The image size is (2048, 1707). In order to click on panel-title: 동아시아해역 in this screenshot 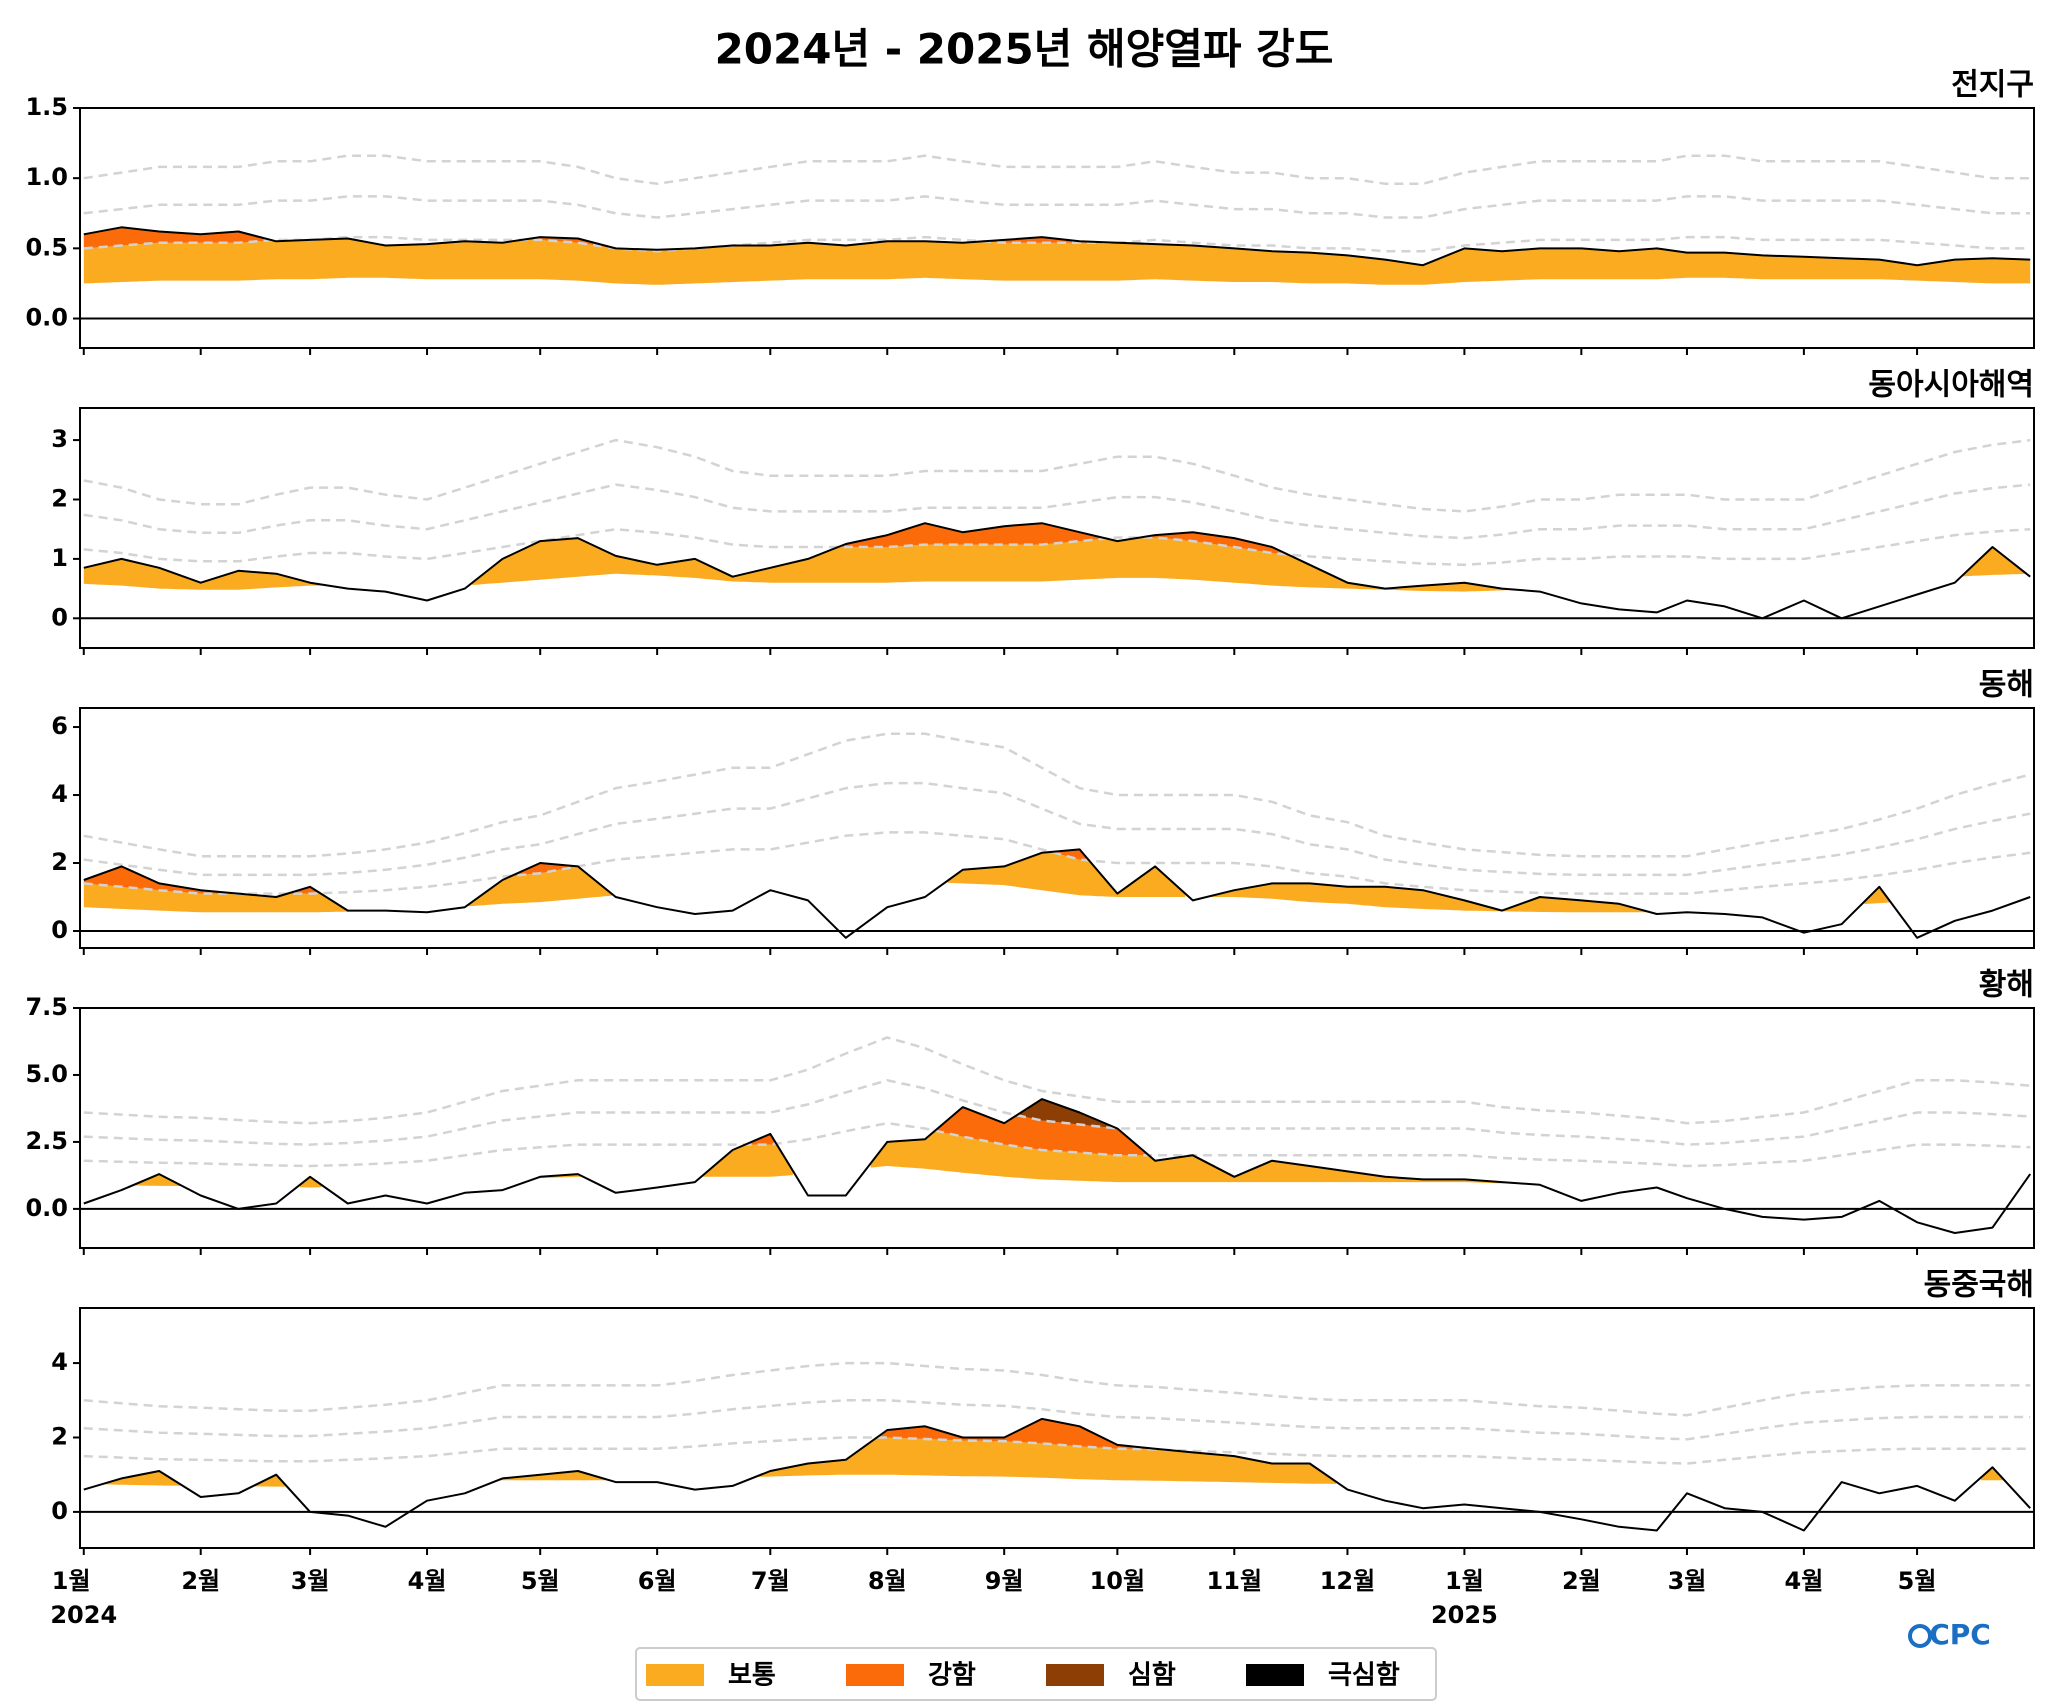, I will do `click(1951, 385)`.